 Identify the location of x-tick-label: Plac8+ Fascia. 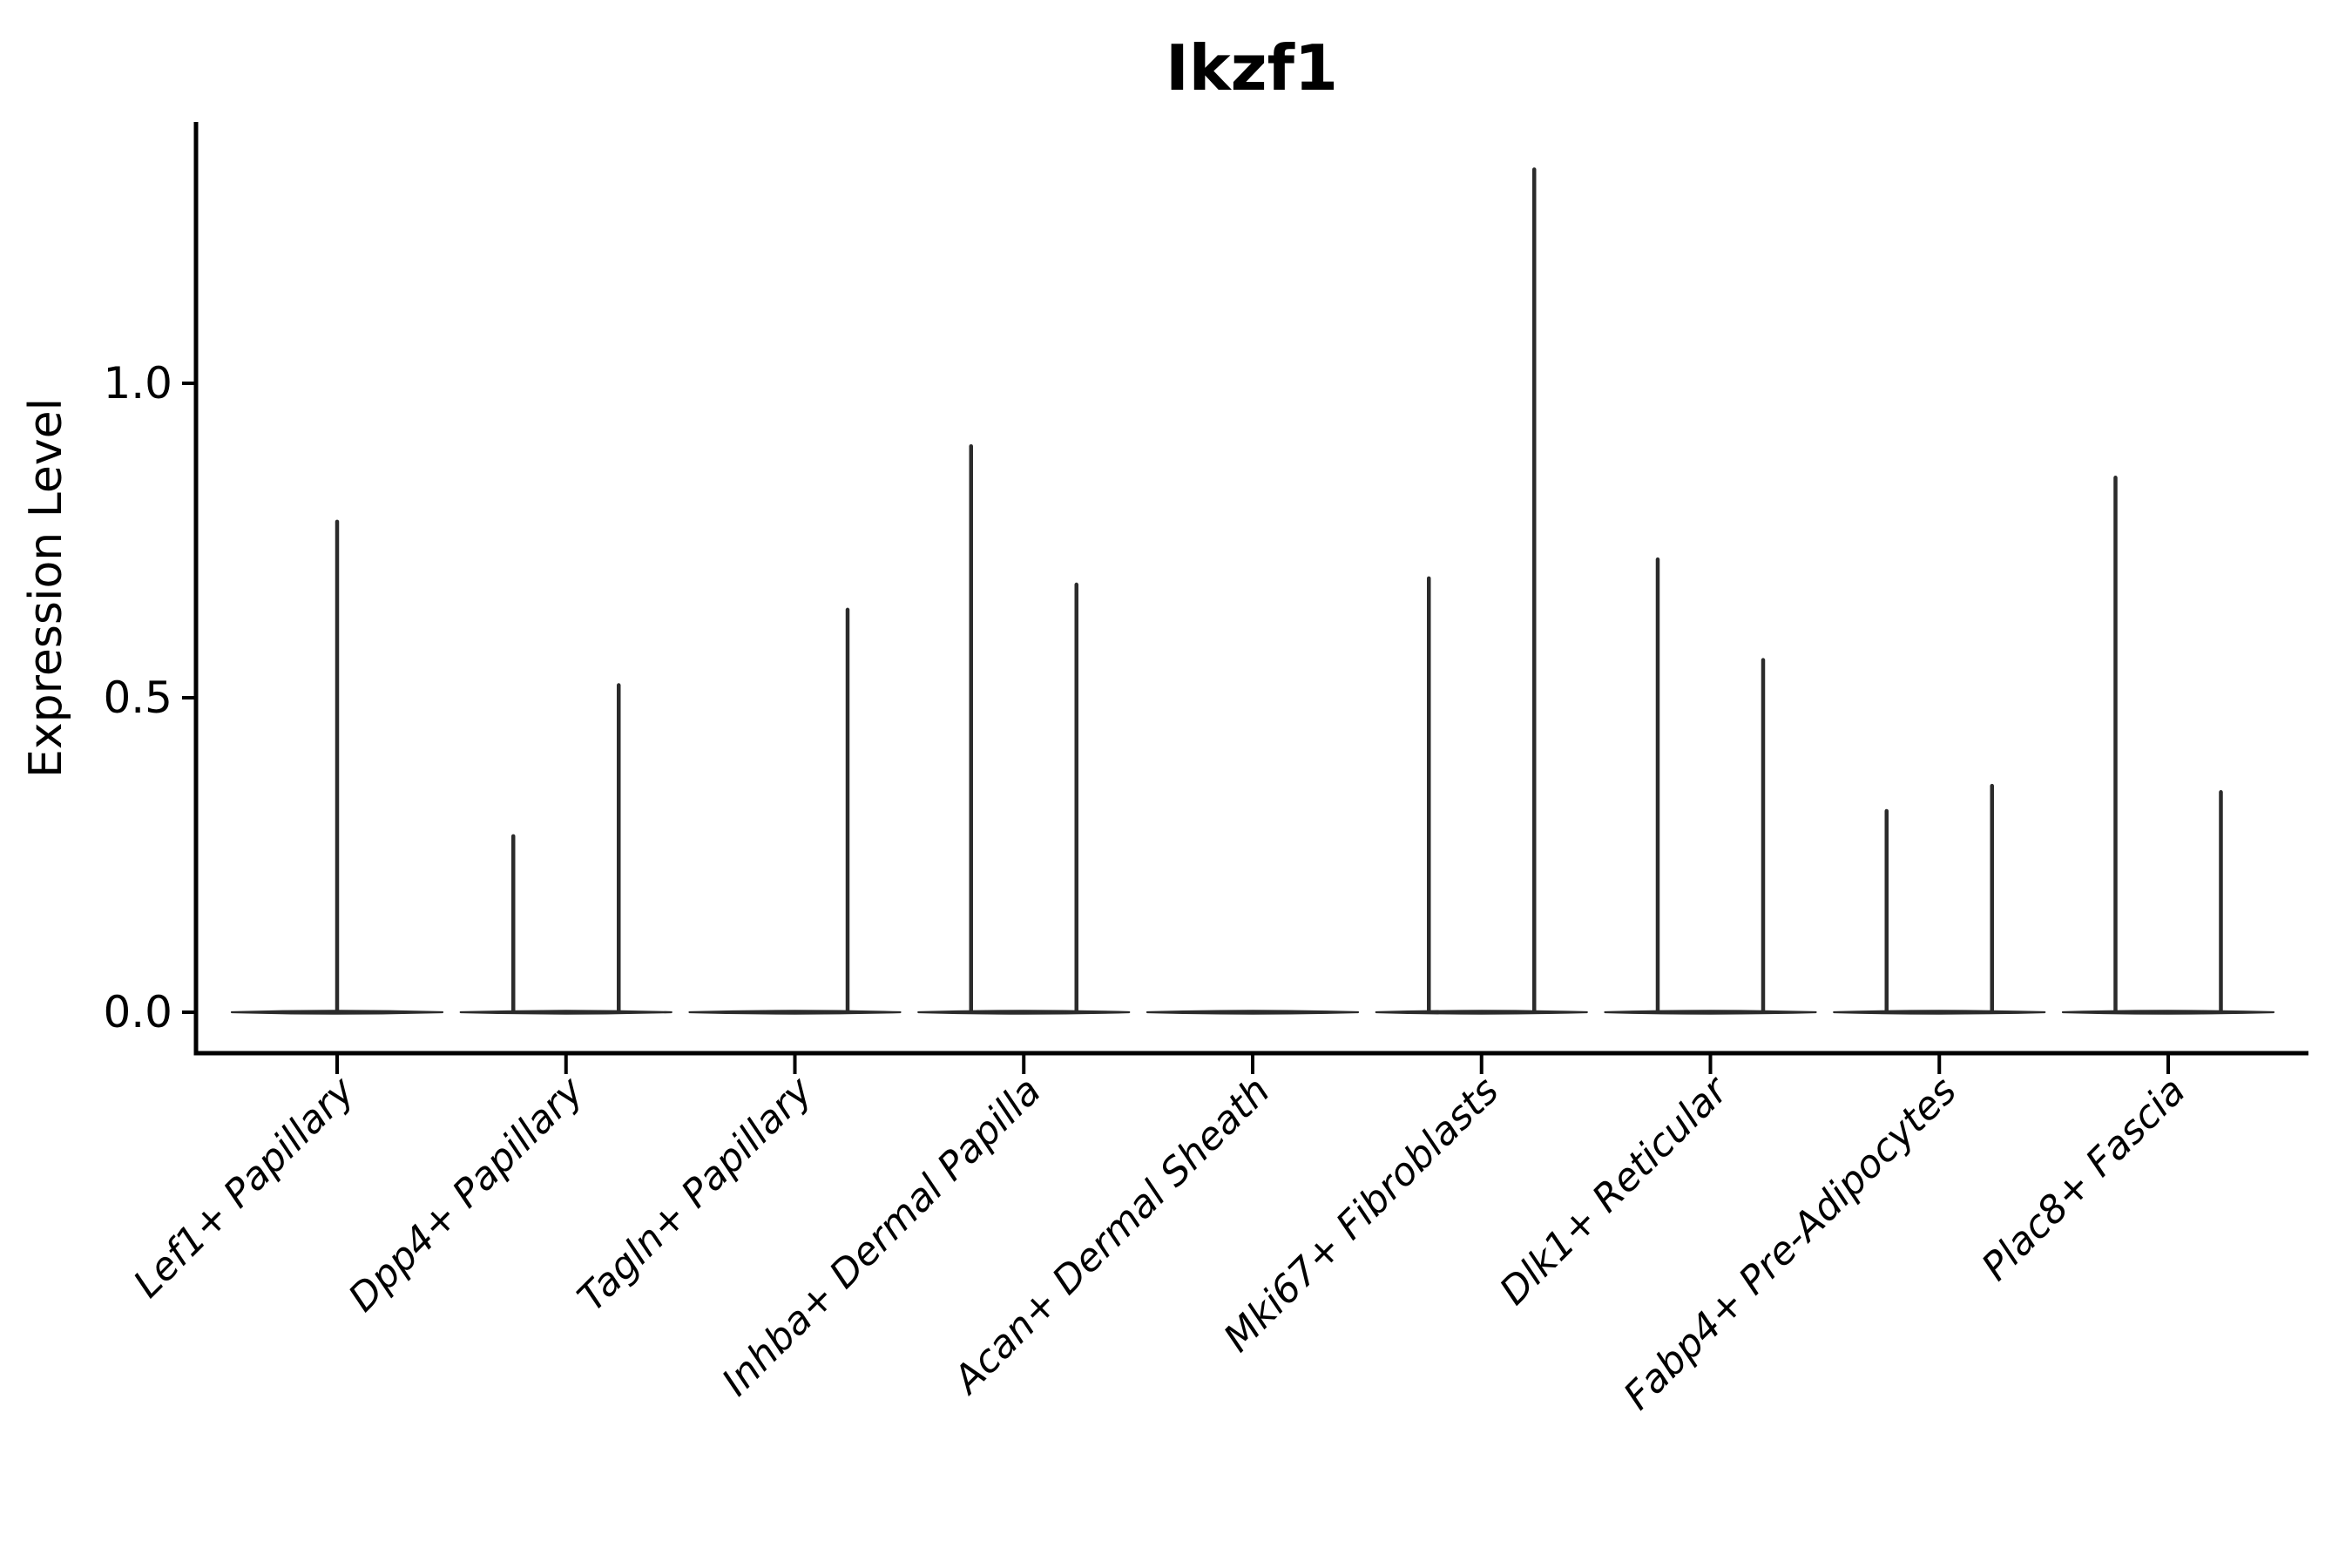
(2083, 1179).